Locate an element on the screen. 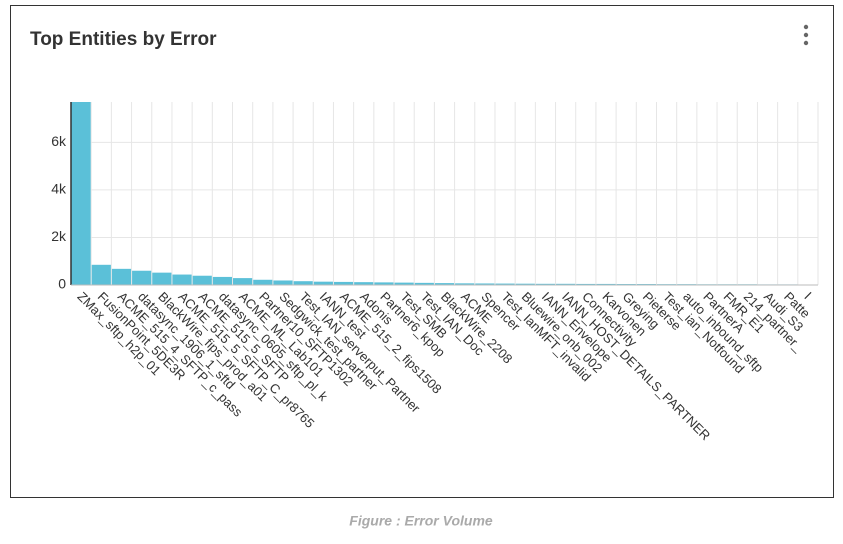 The width and height of the screenshot is (843, 544). caption: Figure : Error Volume is located at coordinates (421, 521).